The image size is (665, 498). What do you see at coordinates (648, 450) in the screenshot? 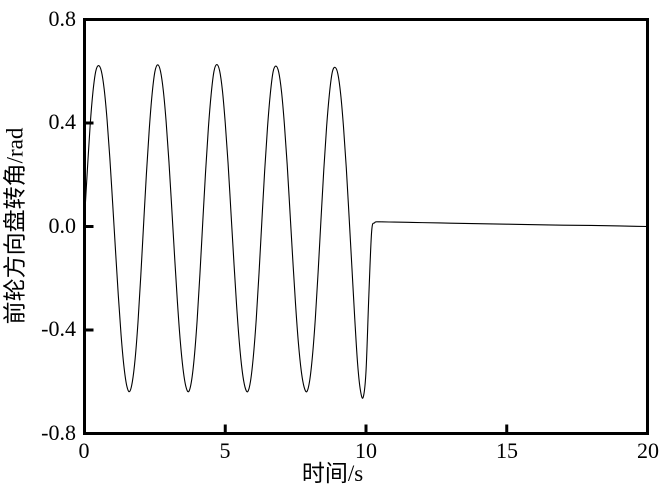
I see `x-tick-label-4: 20` at bounding box center [648, 450].